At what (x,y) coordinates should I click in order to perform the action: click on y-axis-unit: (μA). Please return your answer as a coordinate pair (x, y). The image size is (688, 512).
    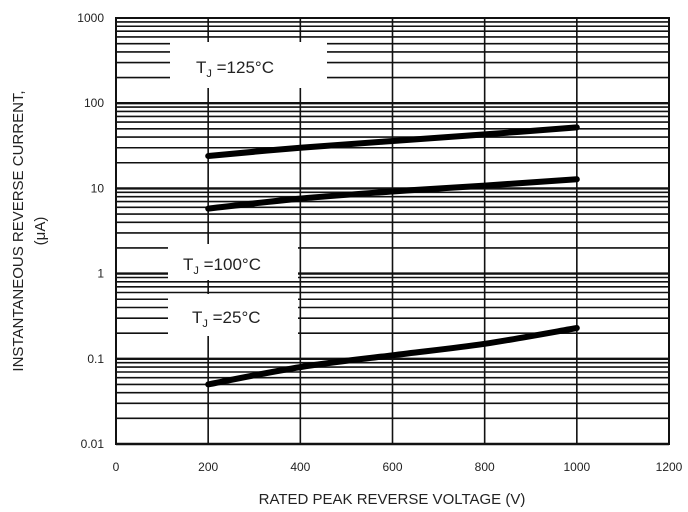
    Looking at the image, I should click on (40, 231).